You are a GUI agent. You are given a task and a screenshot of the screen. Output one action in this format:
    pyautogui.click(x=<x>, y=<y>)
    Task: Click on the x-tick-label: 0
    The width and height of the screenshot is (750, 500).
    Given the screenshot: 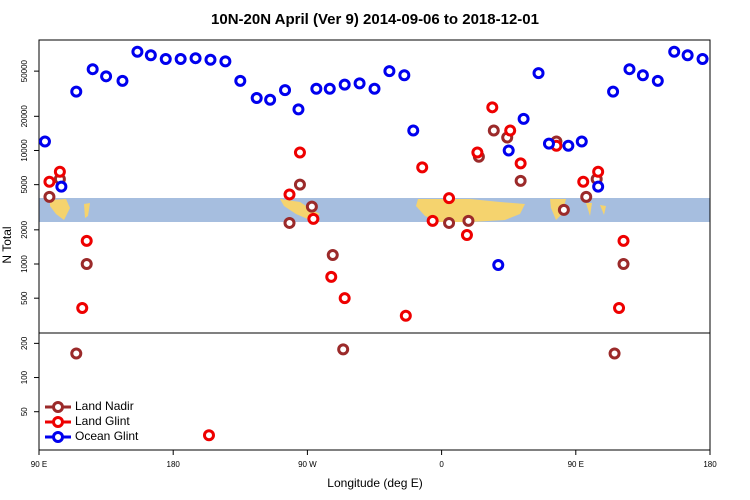 What is the action you would take?
    pyautogui.click(x=441, y=464)
    